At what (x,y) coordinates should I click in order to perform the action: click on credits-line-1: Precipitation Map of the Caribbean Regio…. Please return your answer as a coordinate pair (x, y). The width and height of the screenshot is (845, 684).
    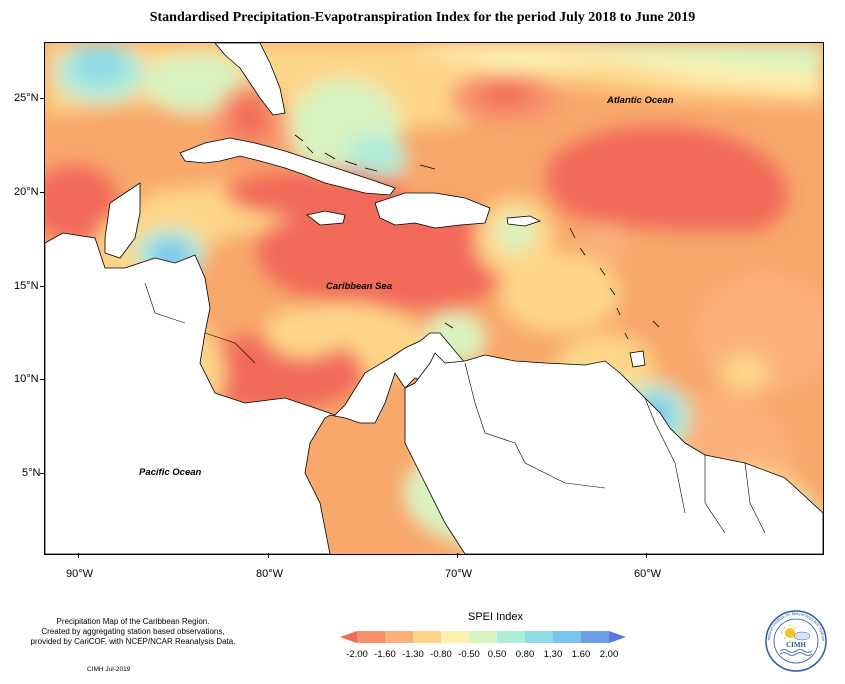
    Looking at the image, I should click on (133, 621).